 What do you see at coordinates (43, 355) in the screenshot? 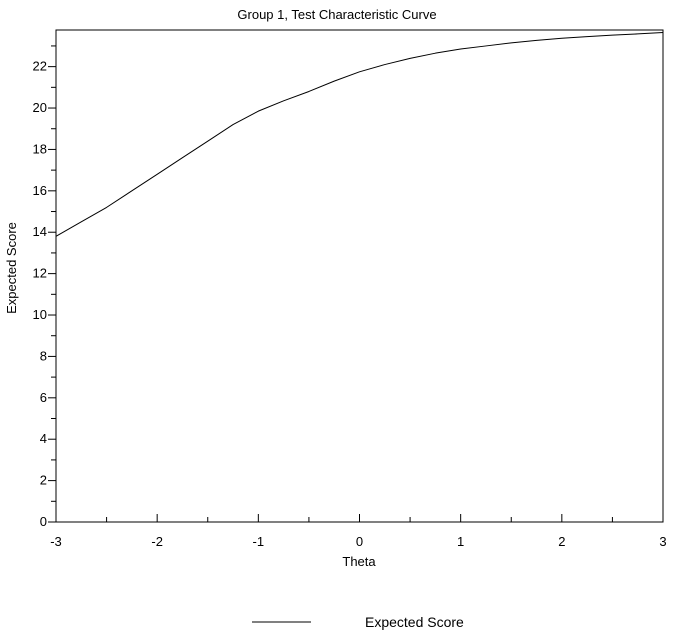
I see `y-tick-label: 8` at bounding box center [43, 355].